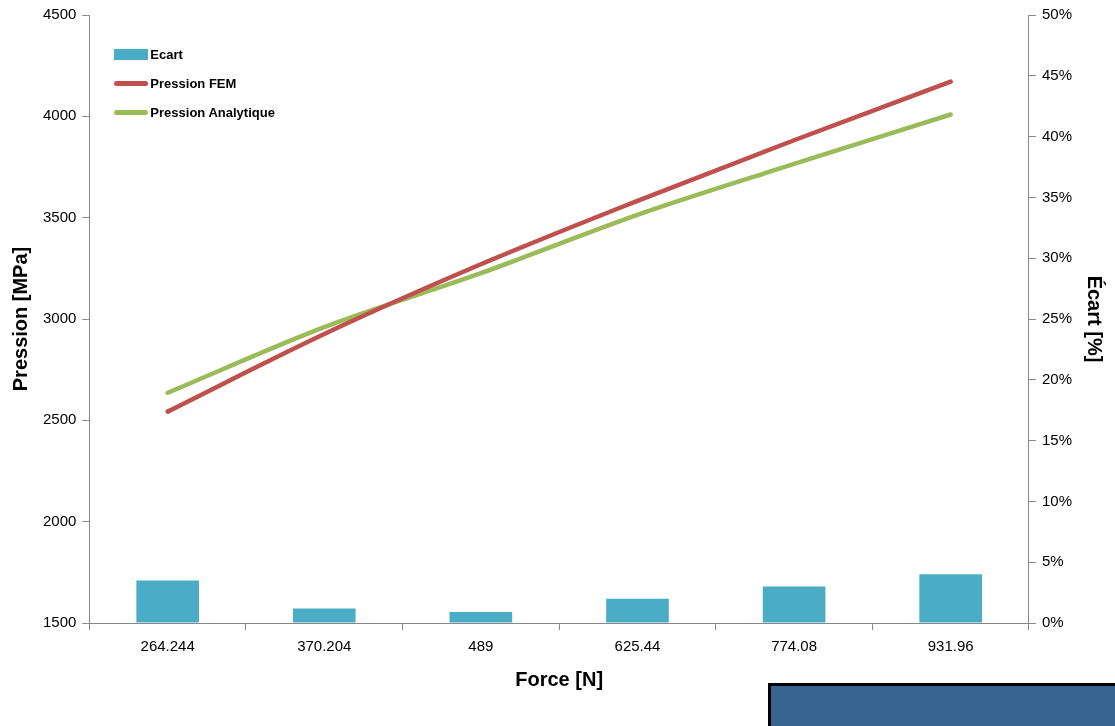  I want to click on y-tick-label: 1500, so click(59, 622).